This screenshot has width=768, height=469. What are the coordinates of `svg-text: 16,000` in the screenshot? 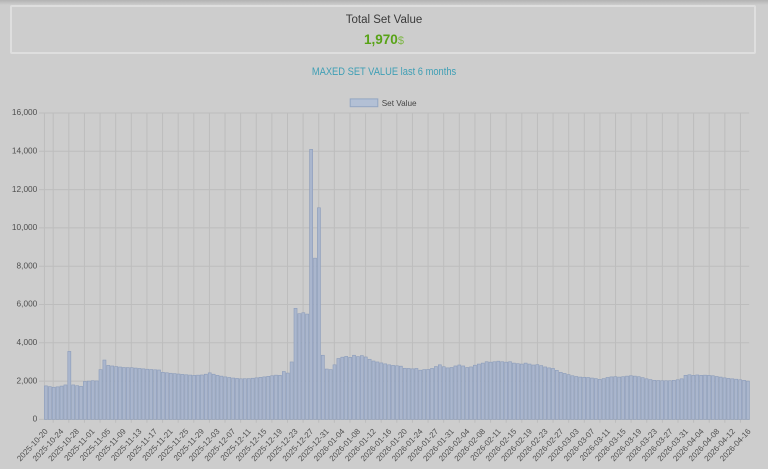 It's located at (25, 112).